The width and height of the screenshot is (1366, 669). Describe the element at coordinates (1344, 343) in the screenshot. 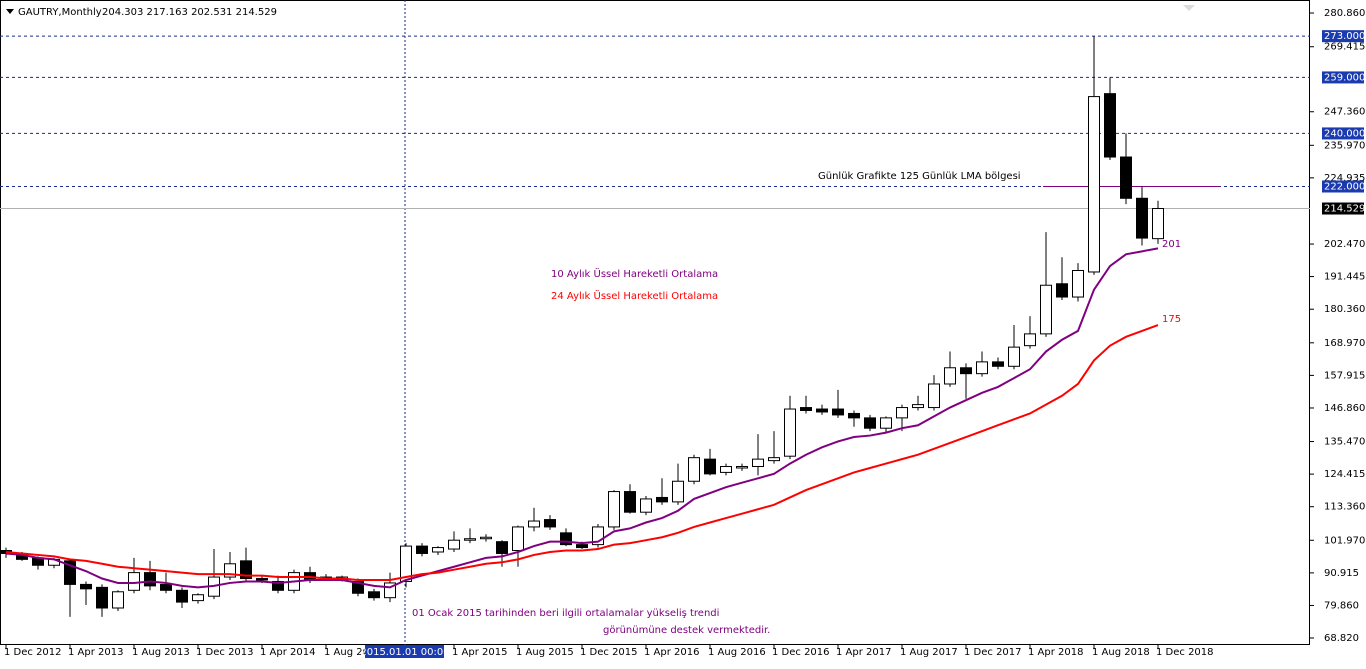

I see `y-tick-label: 168.970` at that location.